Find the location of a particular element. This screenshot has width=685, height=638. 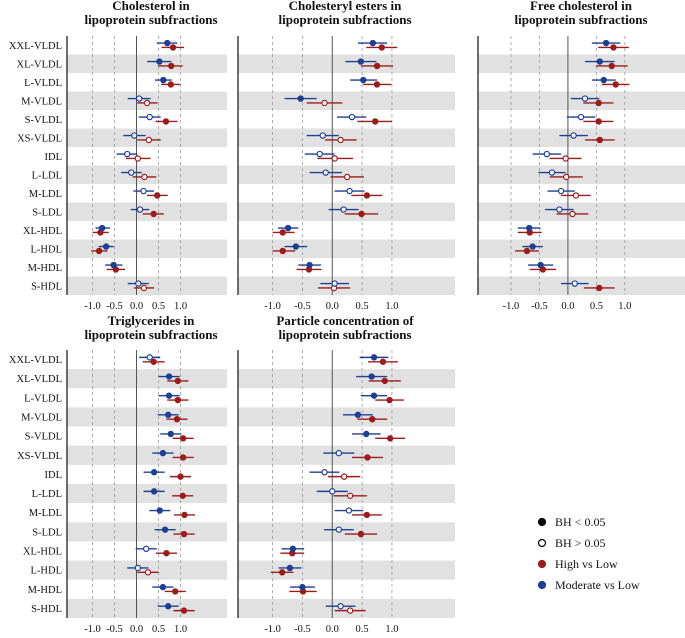

category-label: L-LDL is located at coordinates (47, 494).